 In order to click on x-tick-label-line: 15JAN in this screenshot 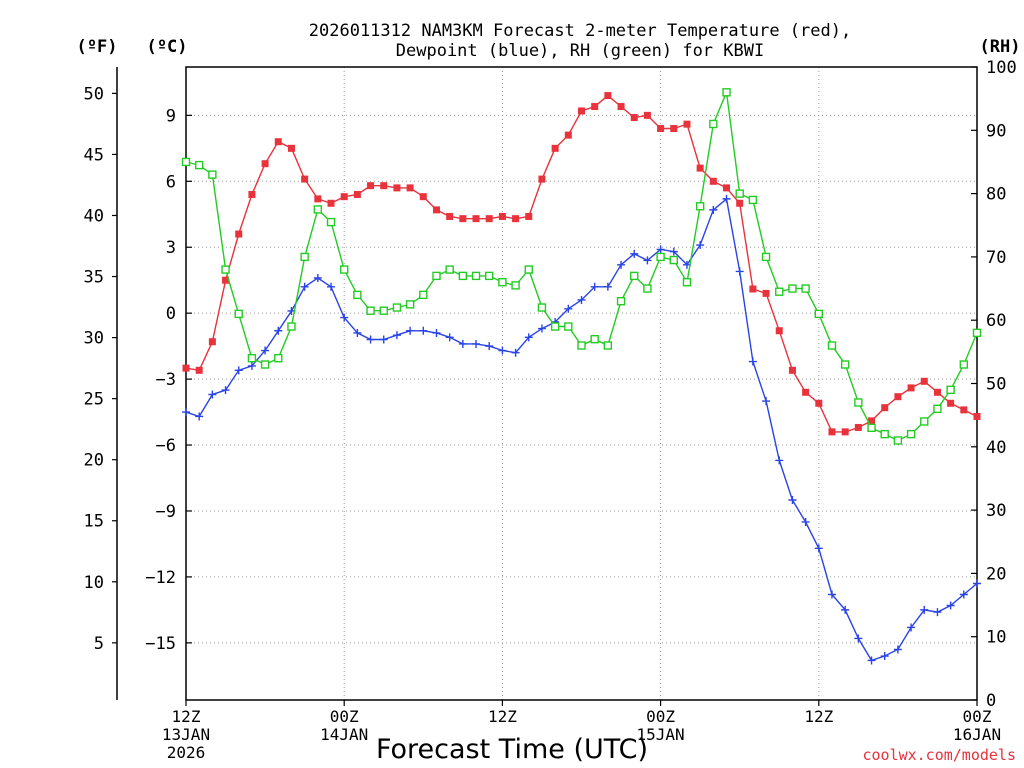, I will do `click(661, 734)`.